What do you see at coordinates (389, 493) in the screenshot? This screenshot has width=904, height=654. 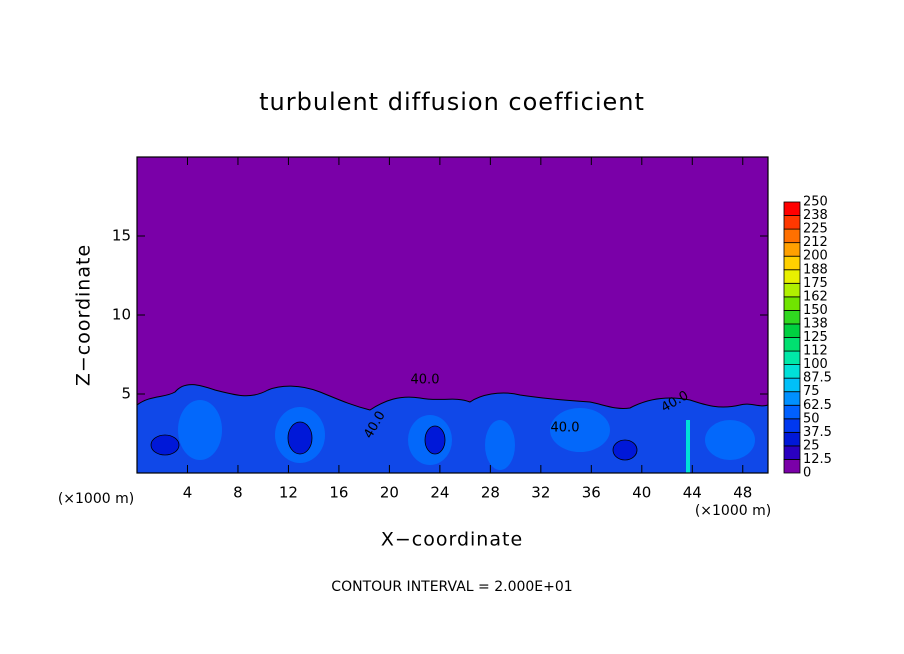 I see `x-tick-label: 20` at bounding box center [389, 493].